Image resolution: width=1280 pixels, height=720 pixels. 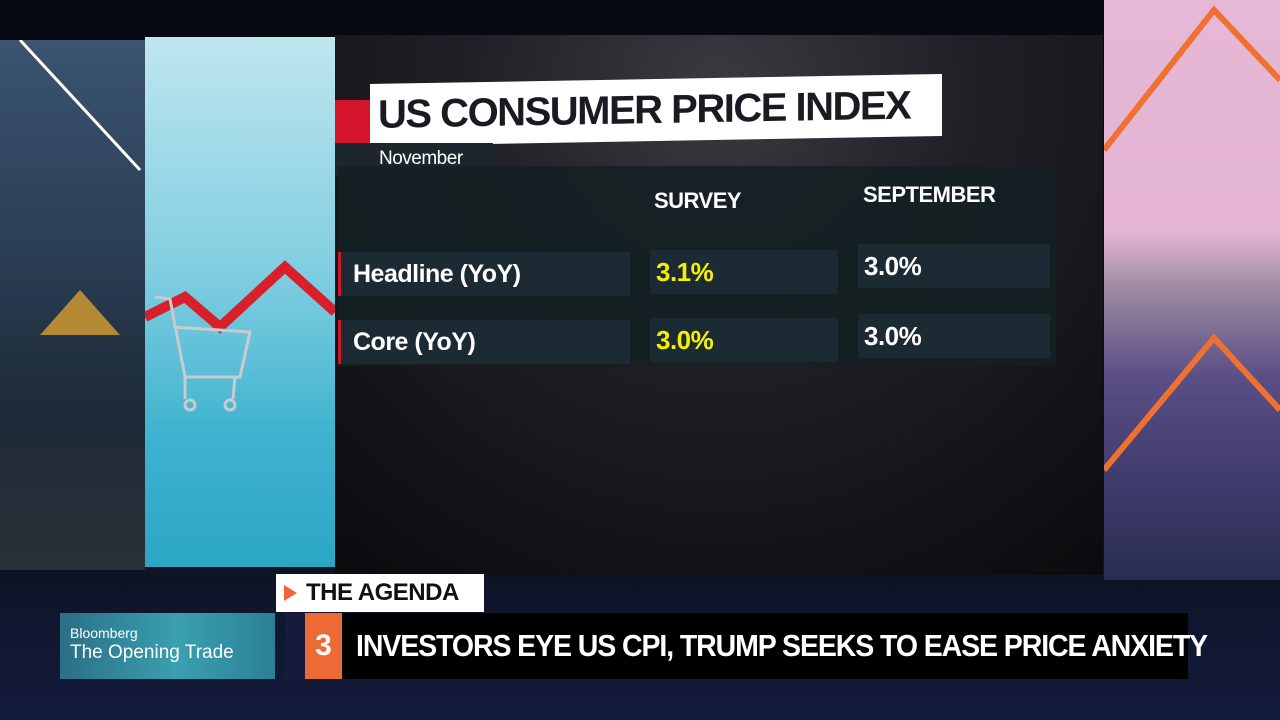 I want to click on segment-label-text: THE AGENDA, so click(x=382, y=592).